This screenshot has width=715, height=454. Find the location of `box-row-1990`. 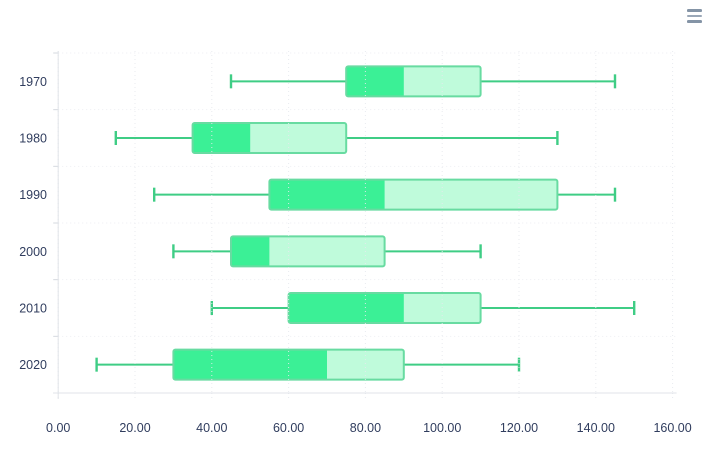

box-row-1990 is located at coordinates (384, 194).